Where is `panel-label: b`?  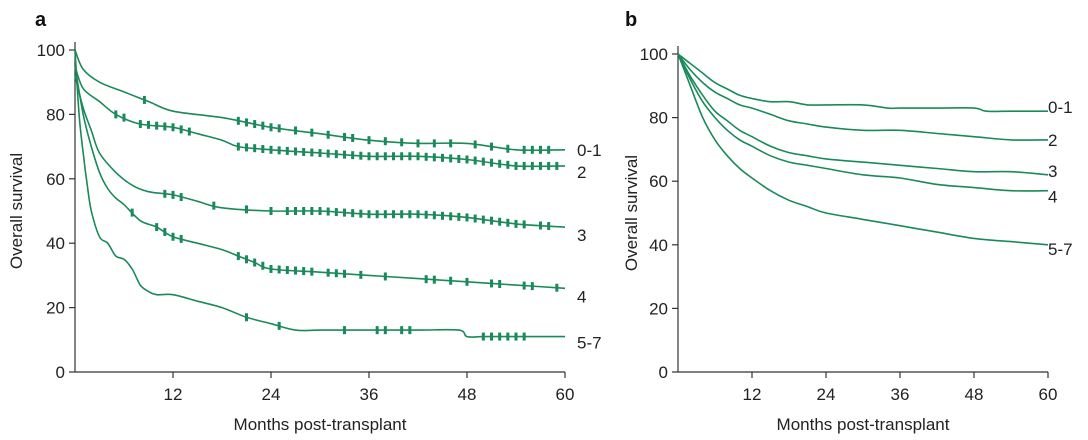 panel-label: b is located at coordinates (631, 20).